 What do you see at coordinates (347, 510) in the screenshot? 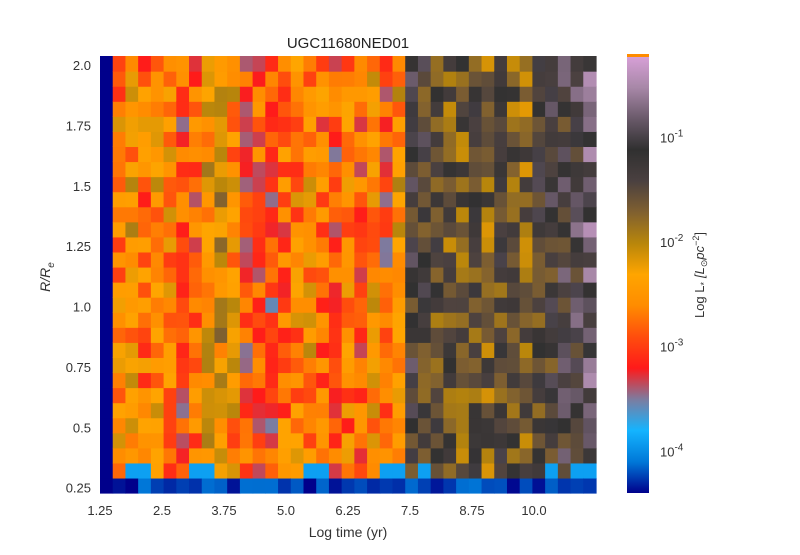
I see `x-tick-label: 6.25` at bounding box center [347, 510].